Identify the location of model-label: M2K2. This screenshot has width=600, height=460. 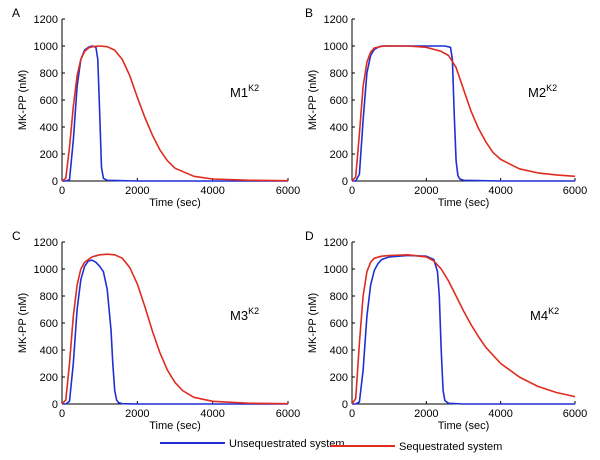
(542, 91).